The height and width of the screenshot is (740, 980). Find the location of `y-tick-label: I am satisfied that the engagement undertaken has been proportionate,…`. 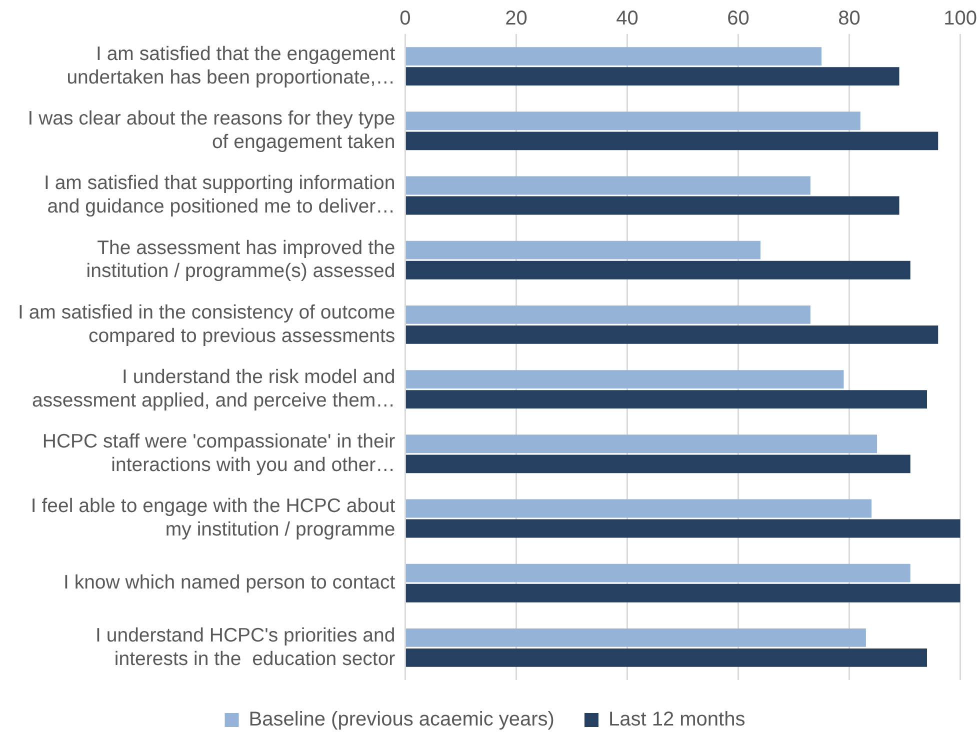

y-tick-label: I am satisfied that the engagement undertaken has been proportionate,… is located at coordinates (231, 65).